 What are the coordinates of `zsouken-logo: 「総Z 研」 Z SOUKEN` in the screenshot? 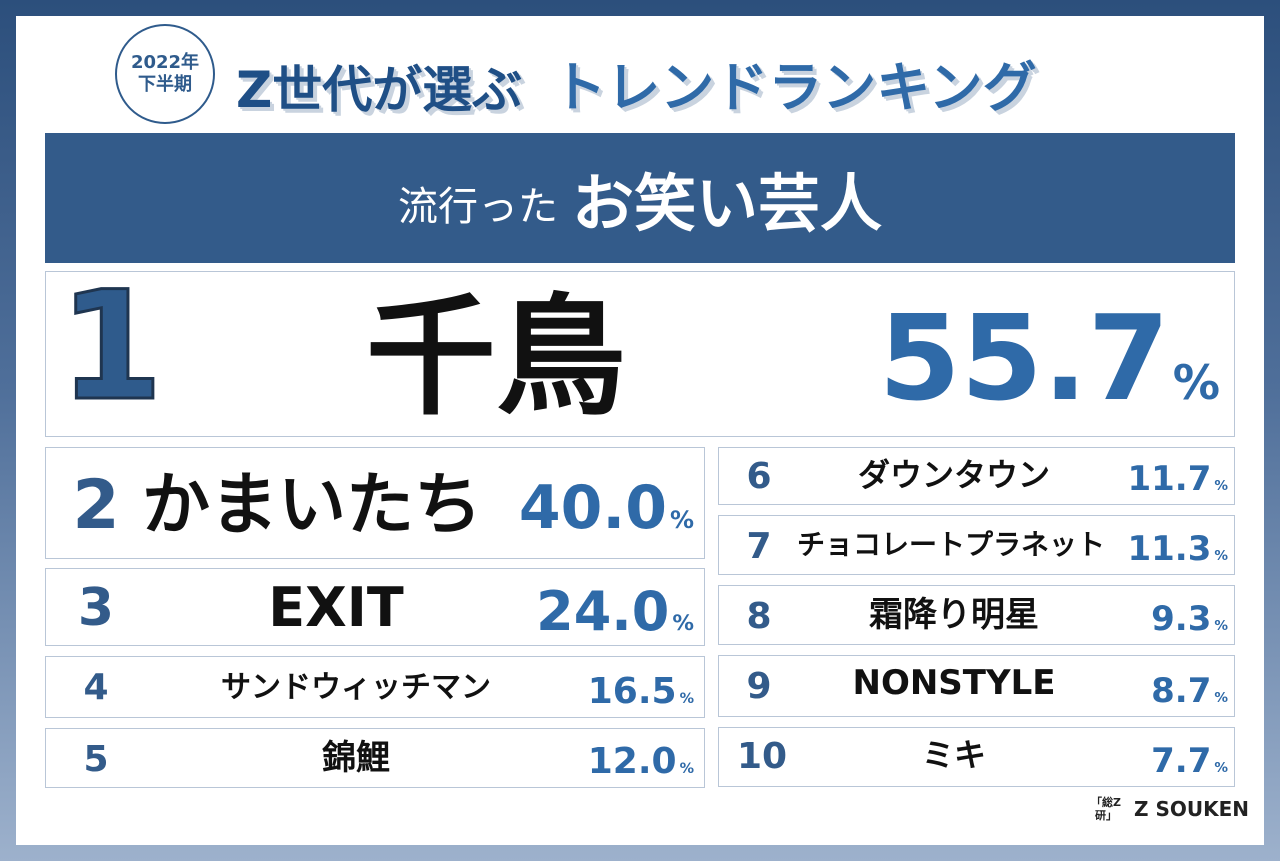 It's located at (1167, 809).